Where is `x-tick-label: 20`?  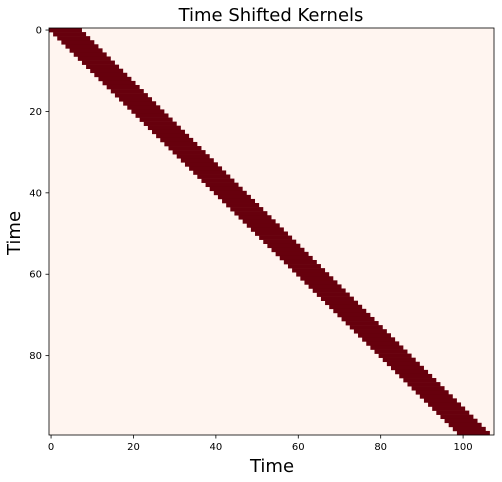 x-tick-label: 20 is located at coordinates (133, 447).